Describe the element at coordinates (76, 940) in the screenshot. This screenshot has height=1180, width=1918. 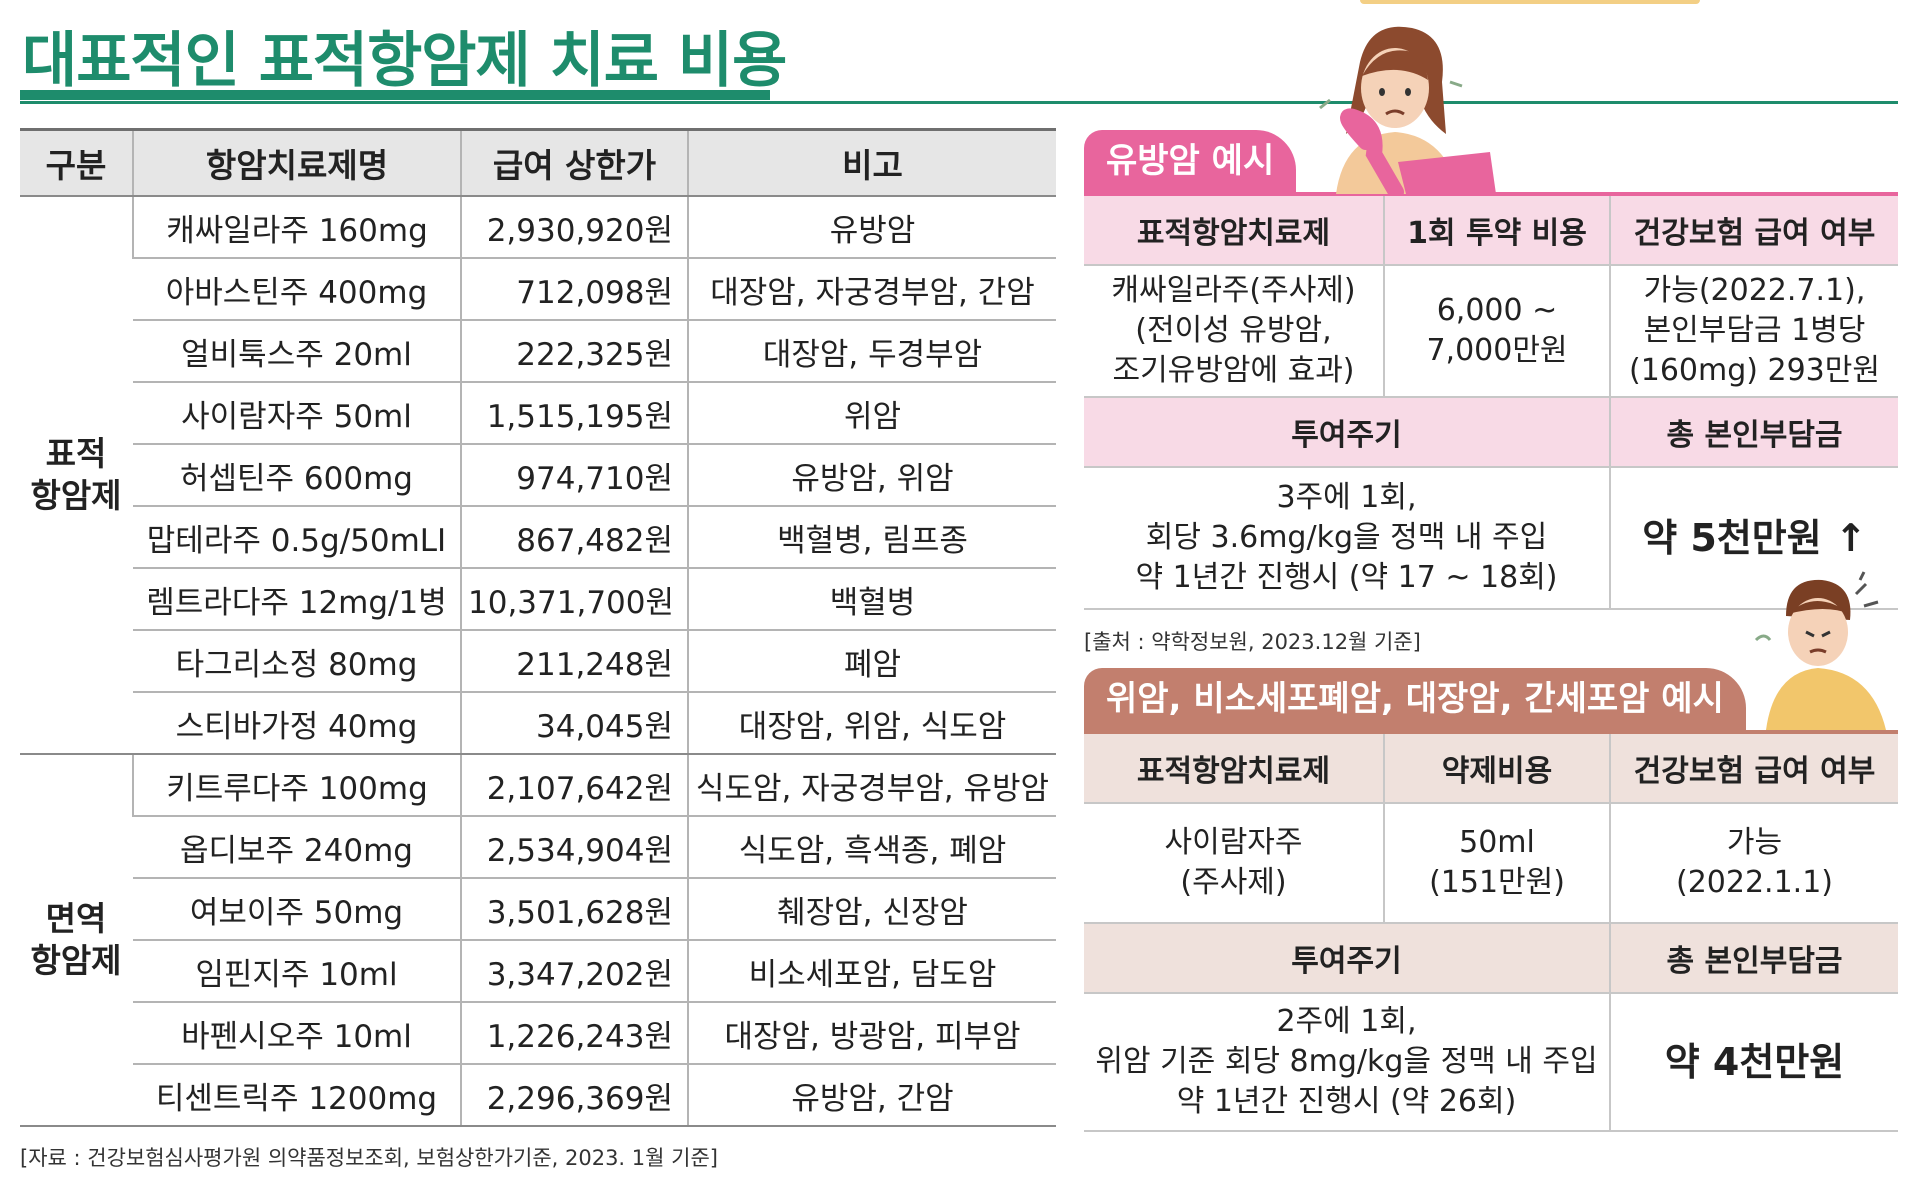
I see `group-immuno: 면역 항암제` at that location.